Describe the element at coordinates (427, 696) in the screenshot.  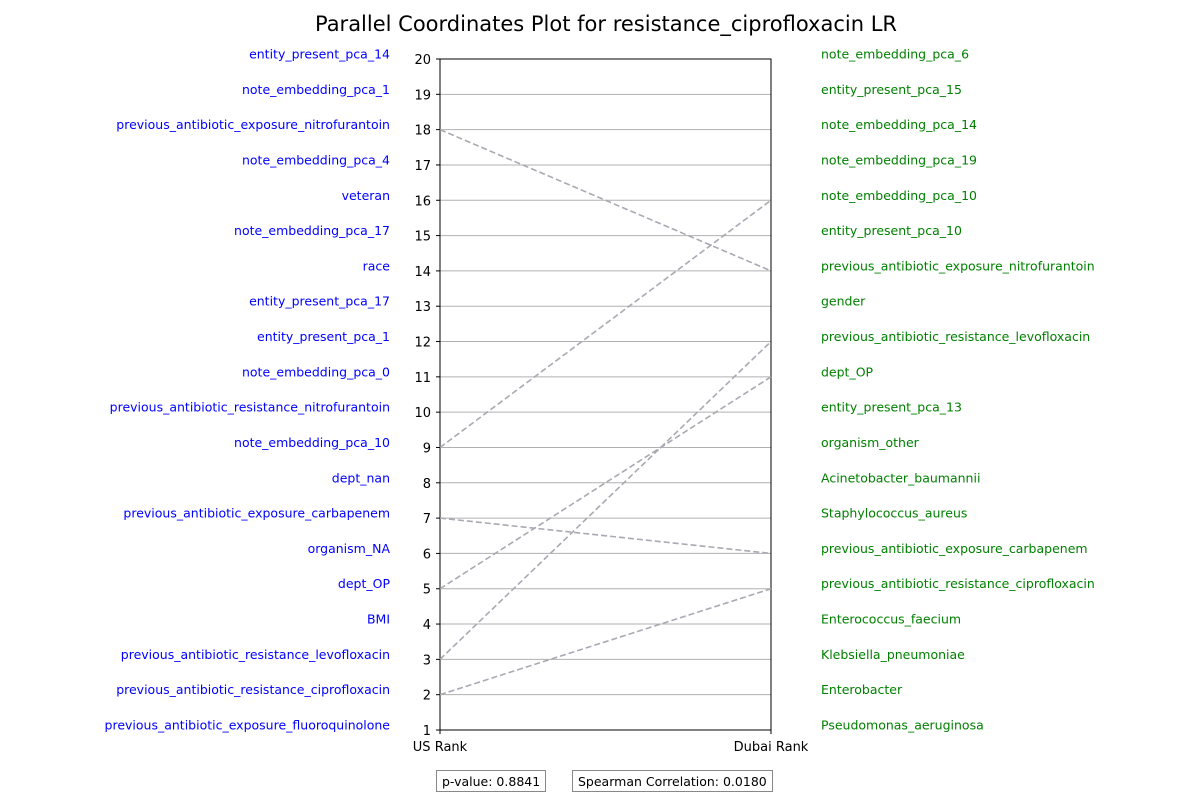
I see `y-tick-label: 2` at that location.